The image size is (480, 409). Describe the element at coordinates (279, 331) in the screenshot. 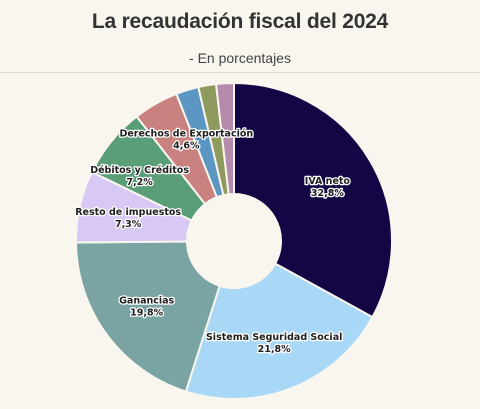

I see `slice-sistema-seguridad-social` at that location.